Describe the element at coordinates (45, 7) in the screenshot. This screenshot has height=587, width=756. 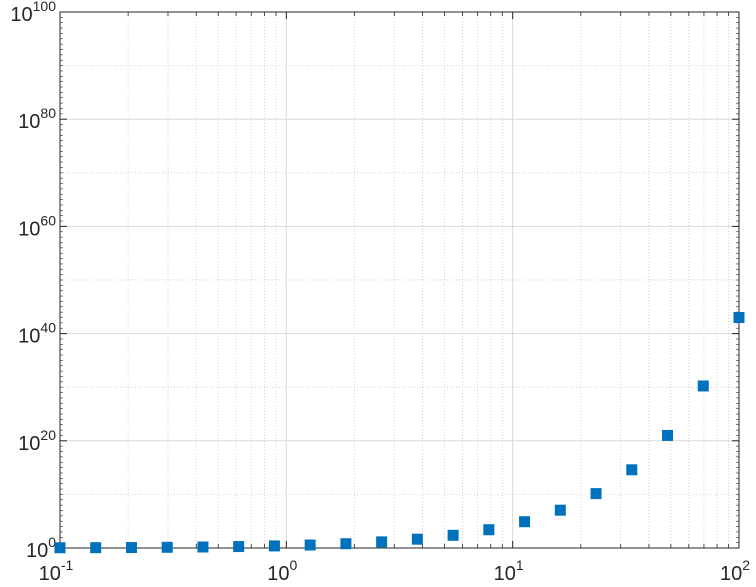
I see `y-tick-exponent: 100` at that location.